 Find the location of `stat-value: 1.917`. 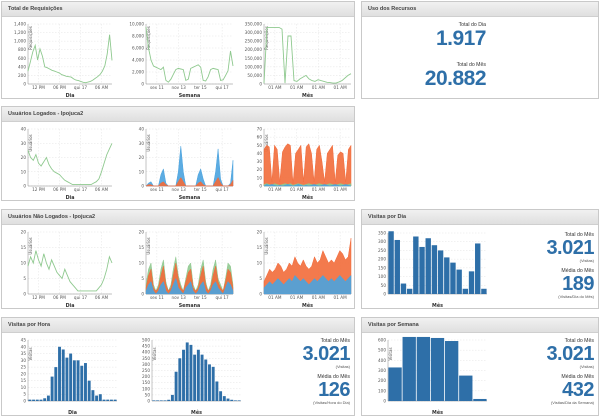

stat-value: 1.917 is located at coordinates (461, 38).